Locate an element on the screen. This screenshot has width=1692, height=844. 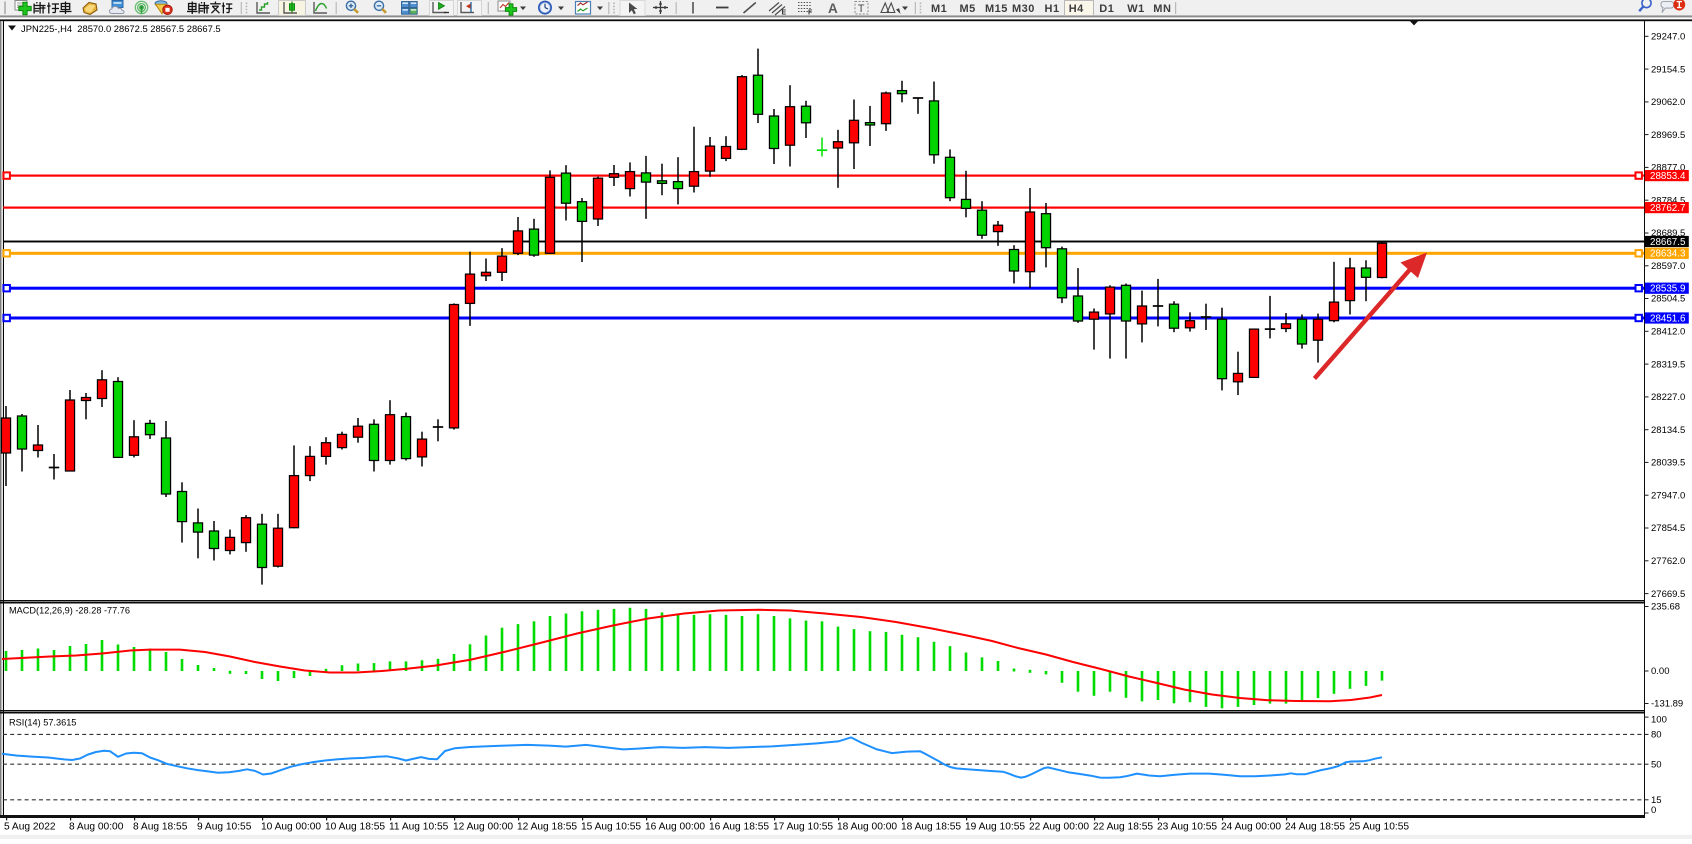
svg-text: 24 Aug 00:00 is located at coordinates (1251, 827).